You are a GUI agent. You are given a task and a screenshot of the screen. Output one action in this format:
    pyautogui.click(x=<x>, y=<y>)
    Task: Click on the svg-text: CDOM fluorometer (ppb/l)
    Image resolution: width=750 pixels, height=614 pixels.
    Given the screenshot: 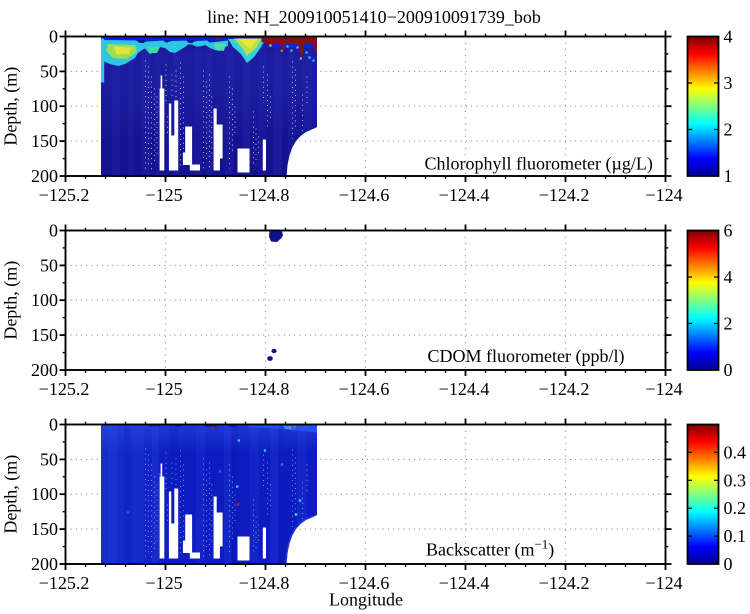 What is the action you would take?
    pyautogui.click(x=526, y=356)
    